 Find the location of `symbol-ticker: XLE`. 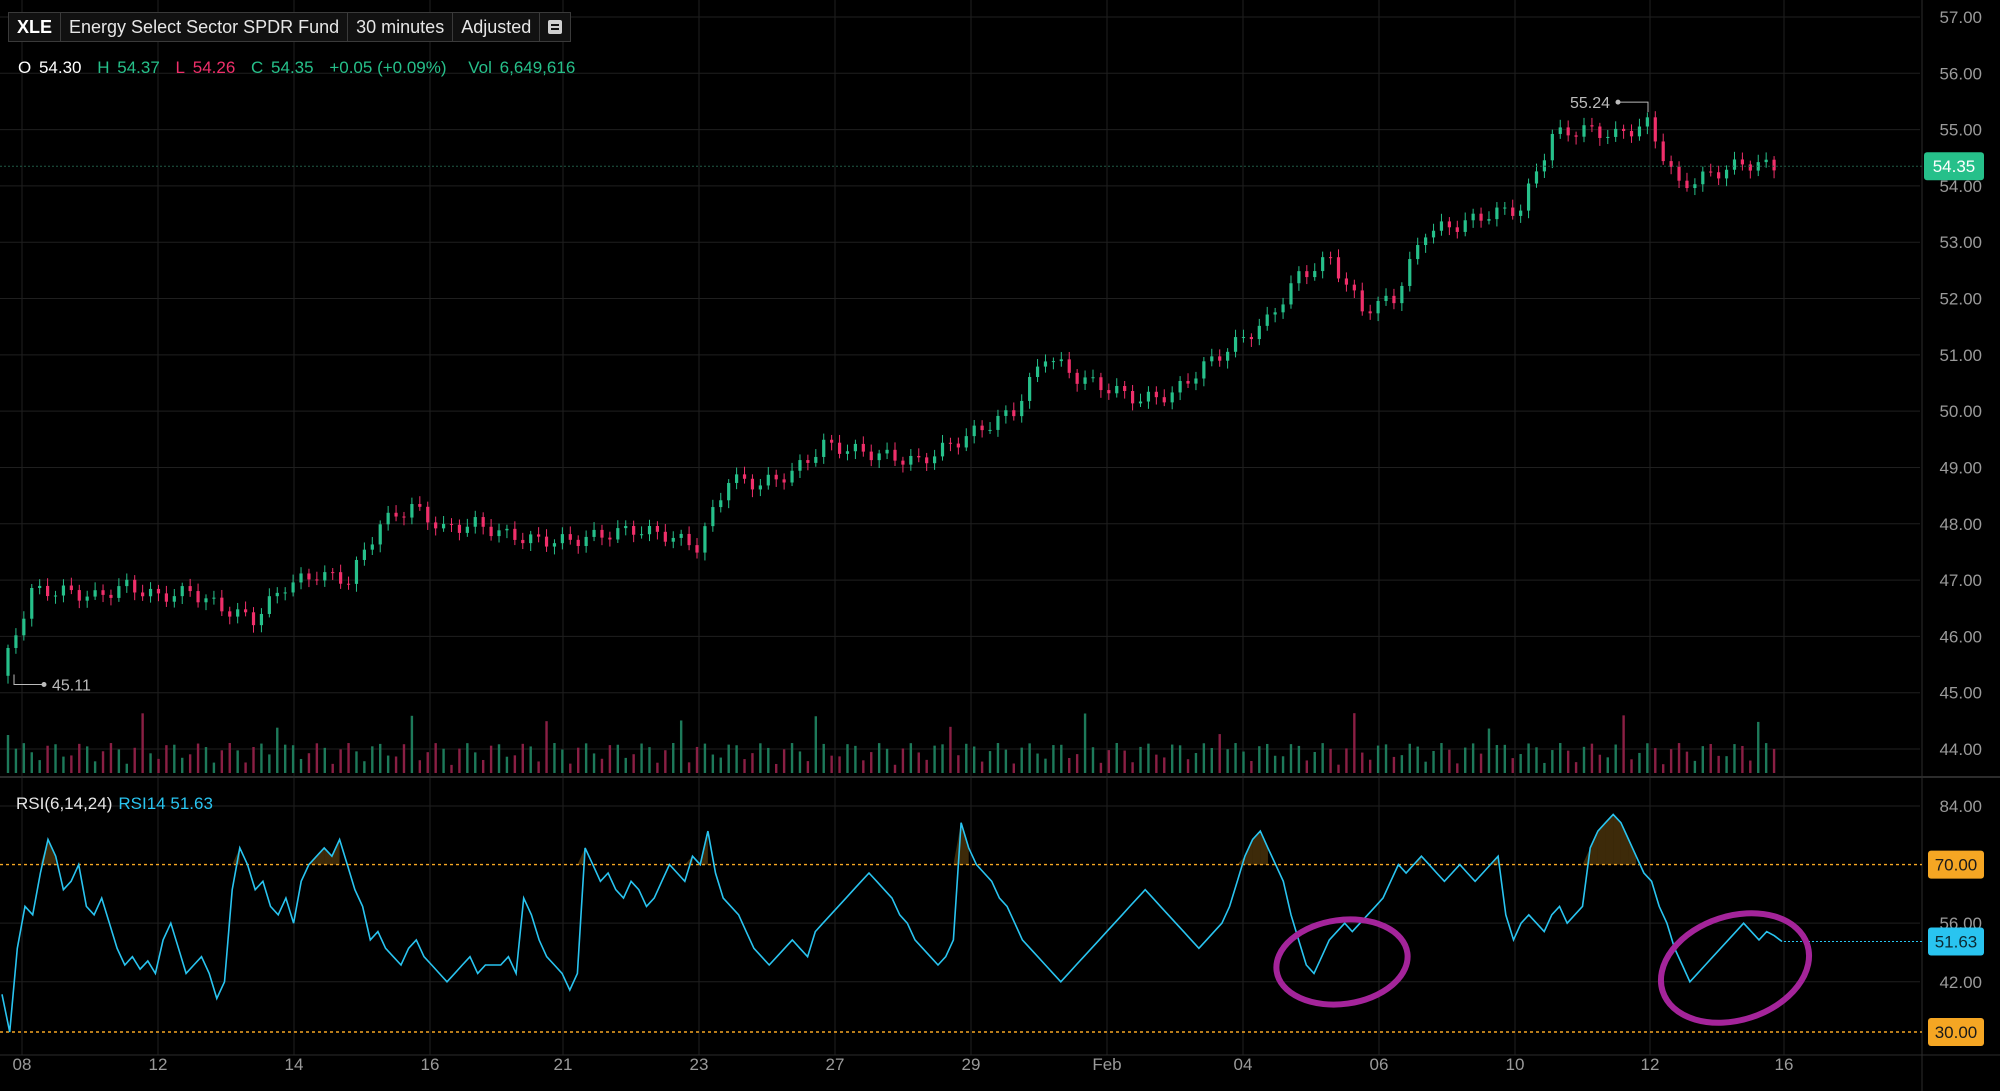

symbol-ticker: XLE is located at coordinates (35, 27).